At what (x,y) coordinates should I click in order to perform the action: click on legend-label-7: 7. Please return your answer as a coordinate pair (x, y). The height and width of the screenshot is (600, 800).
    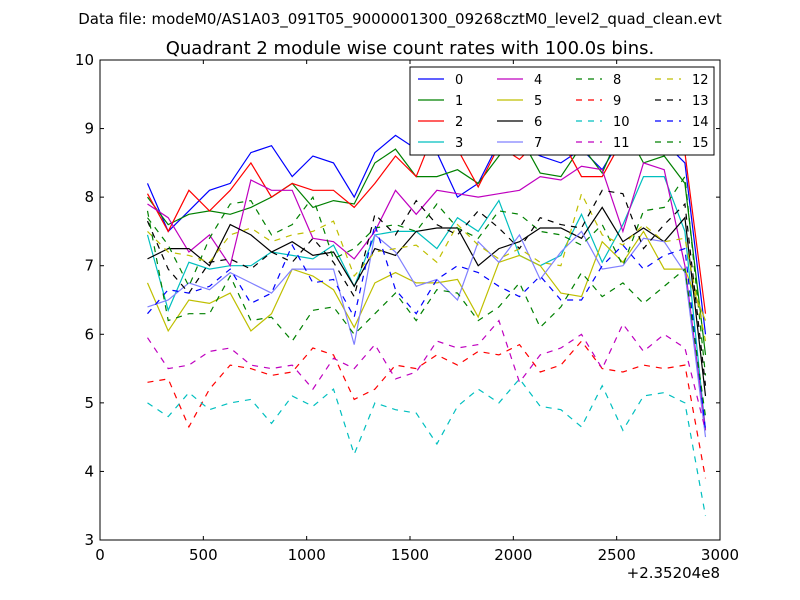
    Looking at the image, I should click on (538, 143).